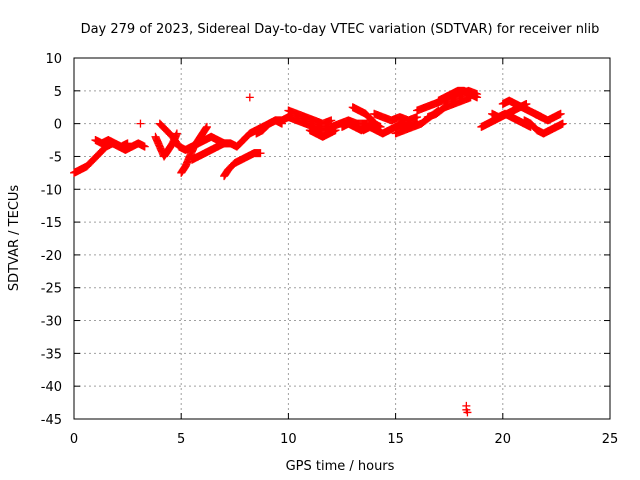 The height and width of the screenshot is (480, 640). What do you see at coordinates (51, 223) in the screenshot?
I see `y-tick-label: -15` at bounding box center [51, 223].